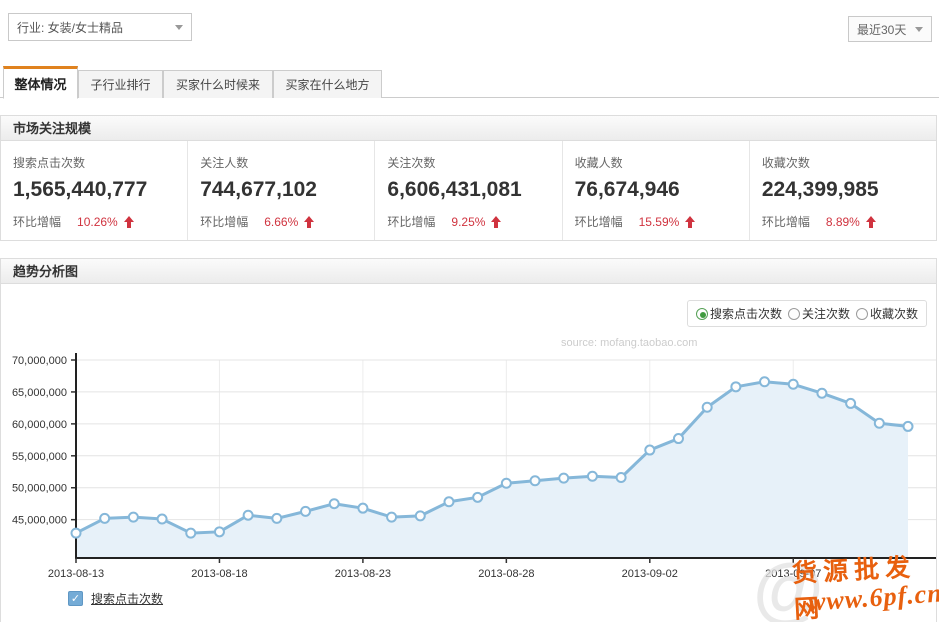 Image resolution: width=939 pixels, height=622 pixels. I want to click on svg-text: 2013-08-13, so click(76, 574).